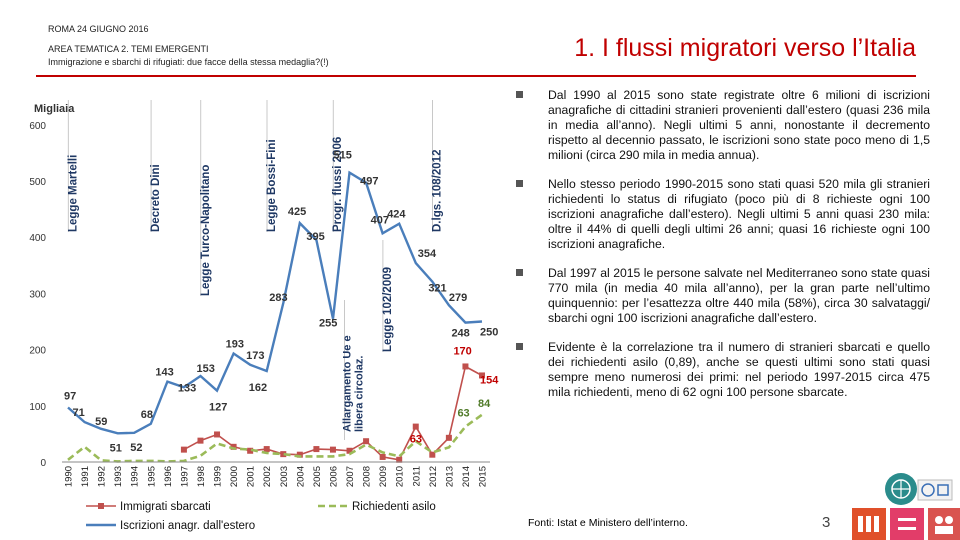 Image resolution: width=960 pixels, height=540 pixels. Describe the element at coordinates (184, 476) in the screenshot. I see `x-tick-label: 1997` at that location.